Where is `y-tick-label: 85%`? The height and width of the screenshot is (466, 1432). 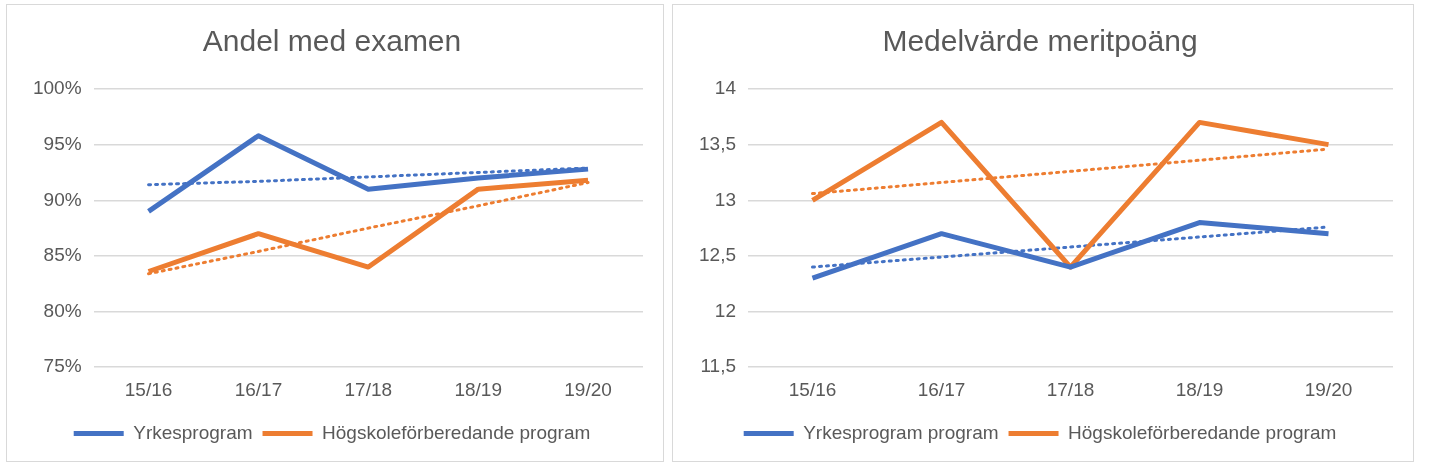 y-tick-label: 85% is located at coordinates (62, 255).